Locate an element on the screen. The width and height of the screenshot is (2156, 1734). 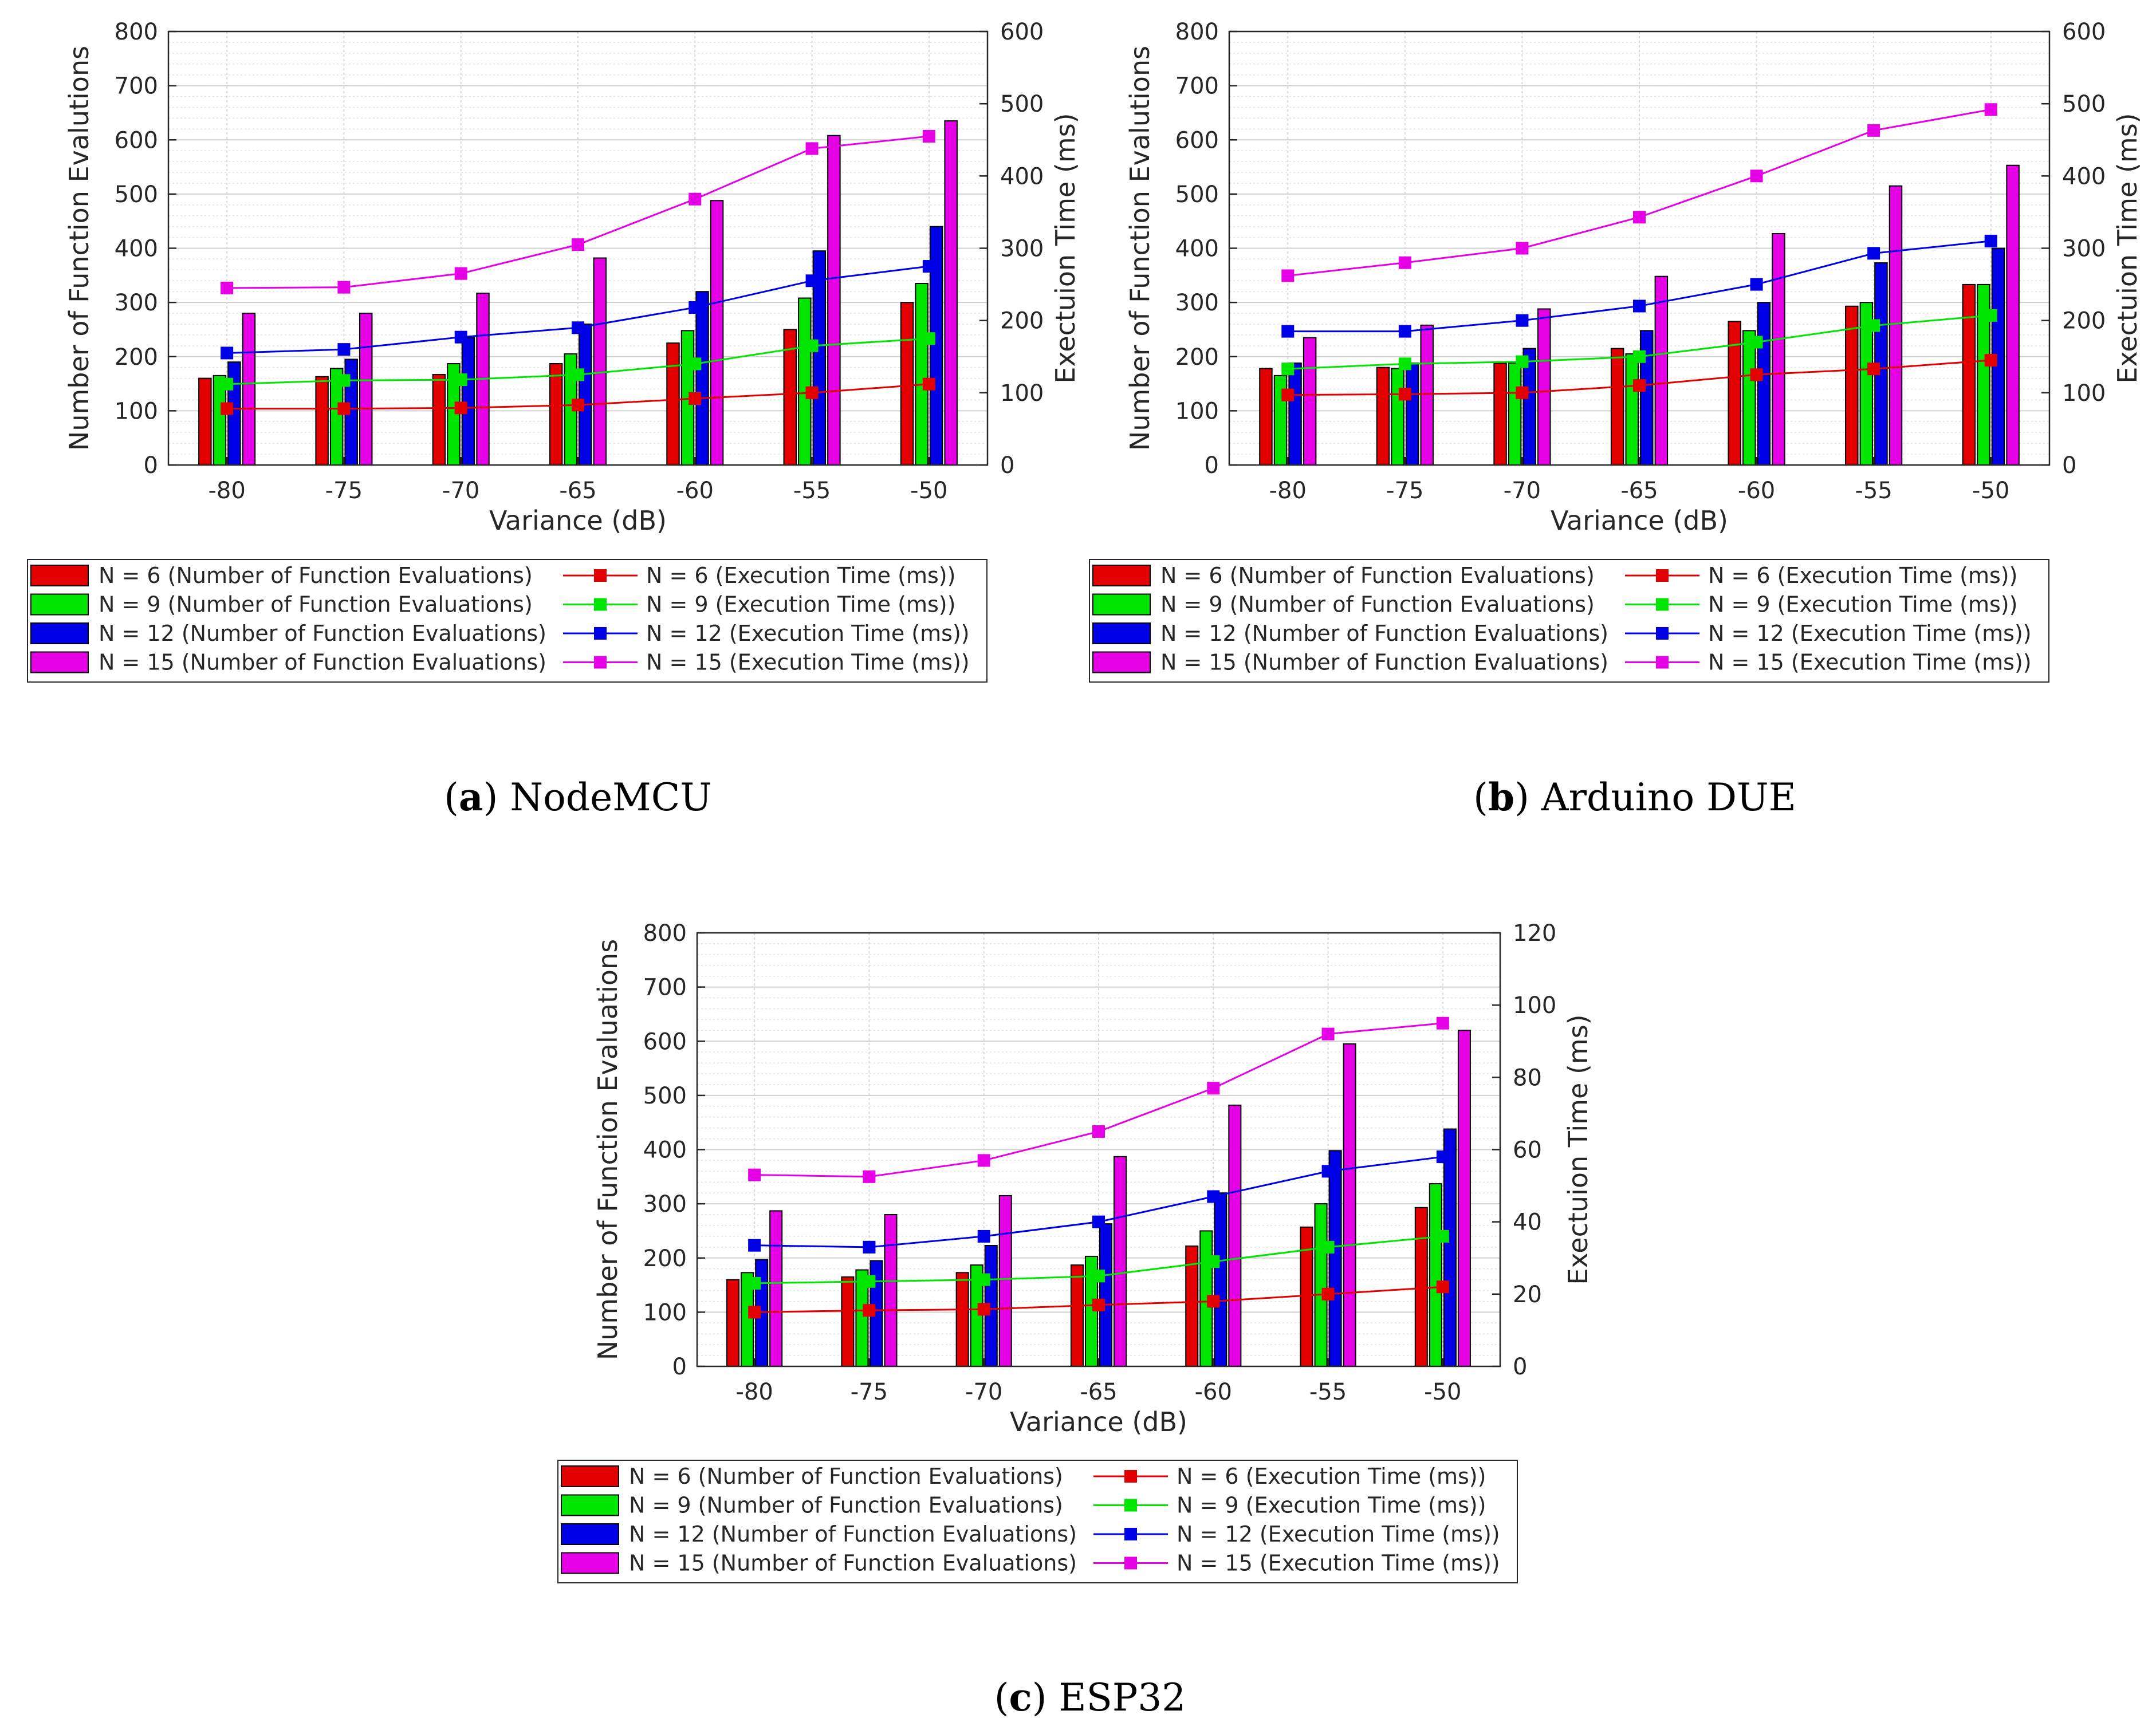
right-tick-label: 60 is located at coordinates (1527, 1150).